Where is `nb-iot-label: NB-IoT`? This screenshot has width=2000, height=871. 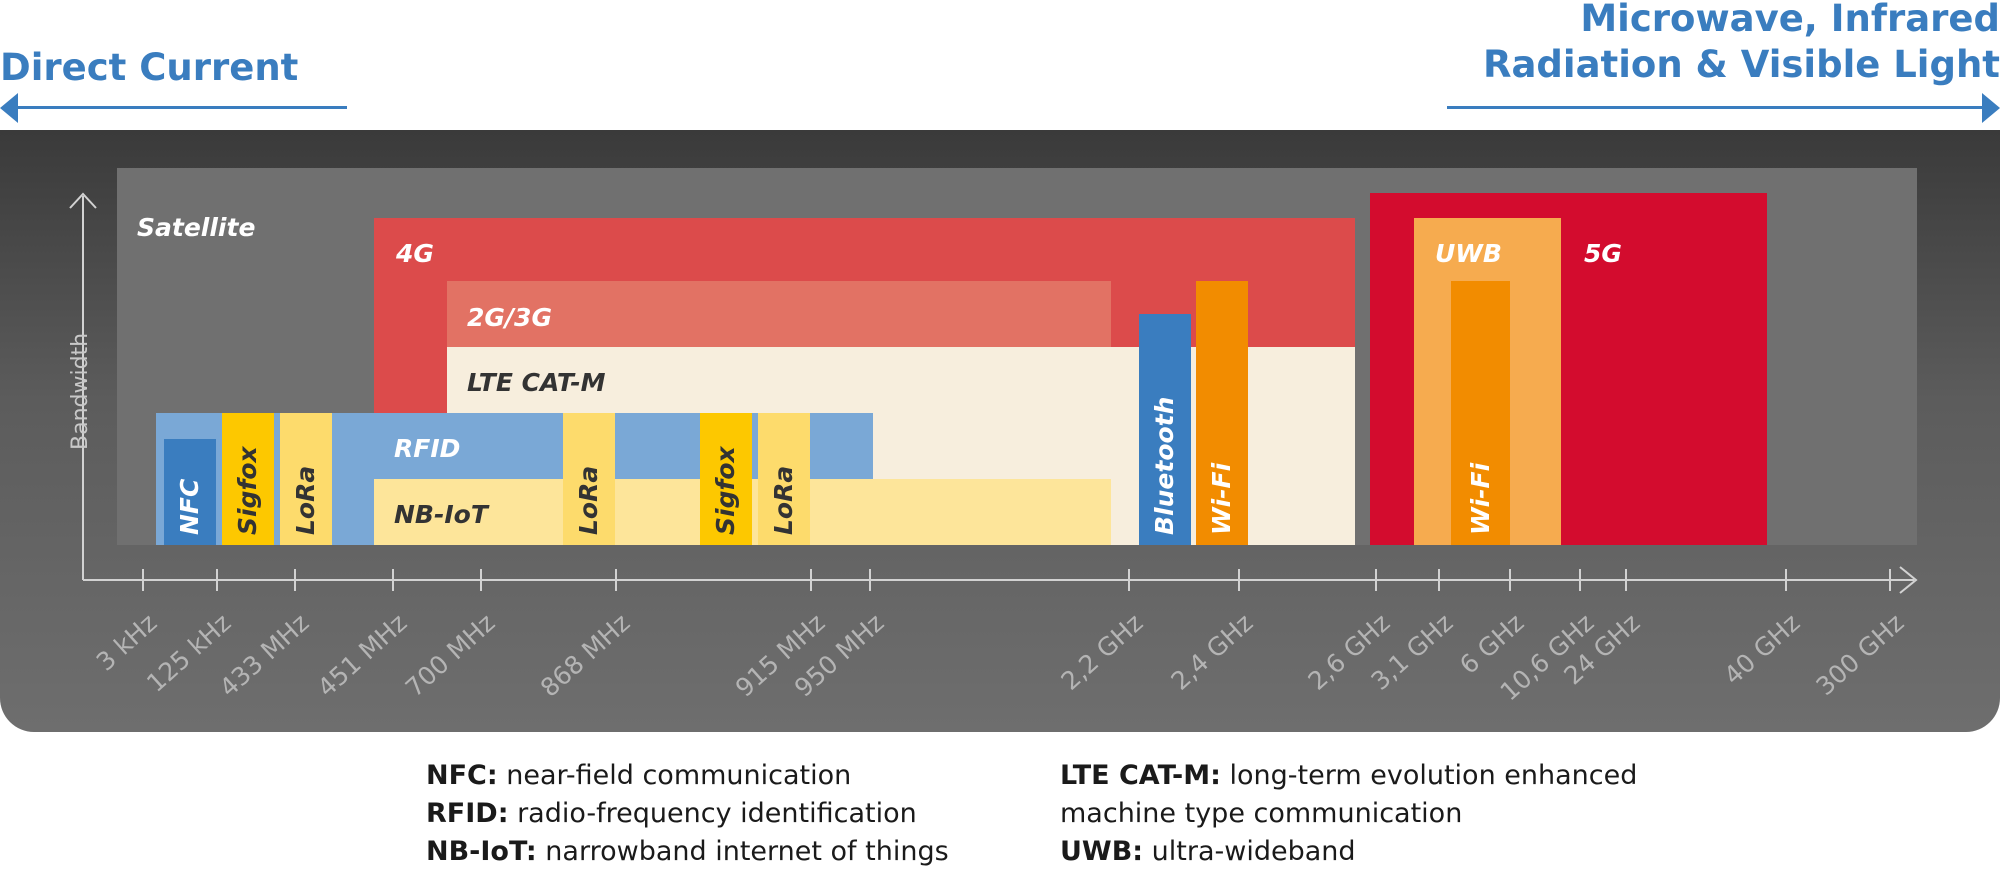 nb-iot-label: NB-IoT is located at coordinates (441, 514).